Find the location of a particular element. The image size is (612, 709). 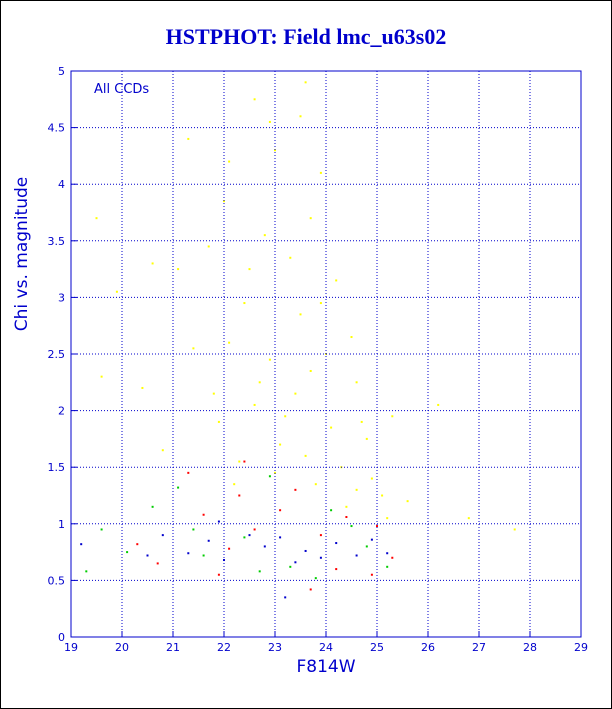

x-tick-label: 21 is located at coordinates (173, 647).